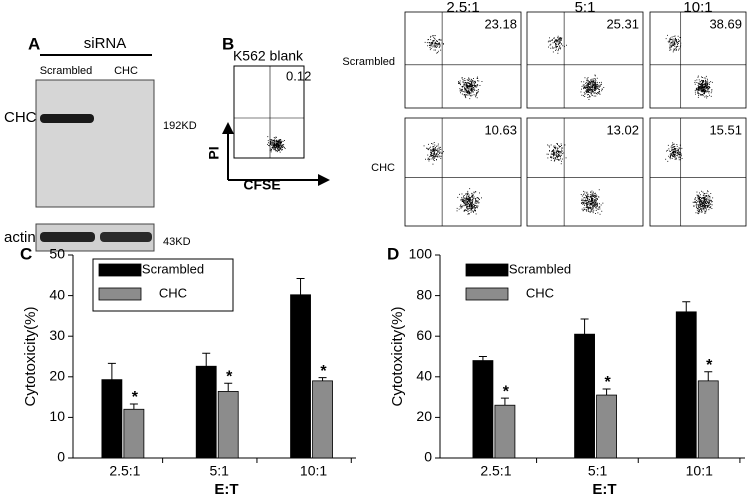 The image size is (750, 498). Describe the element at coordinates (709, 365) in the screenshot. I see `significance: *` at that location.